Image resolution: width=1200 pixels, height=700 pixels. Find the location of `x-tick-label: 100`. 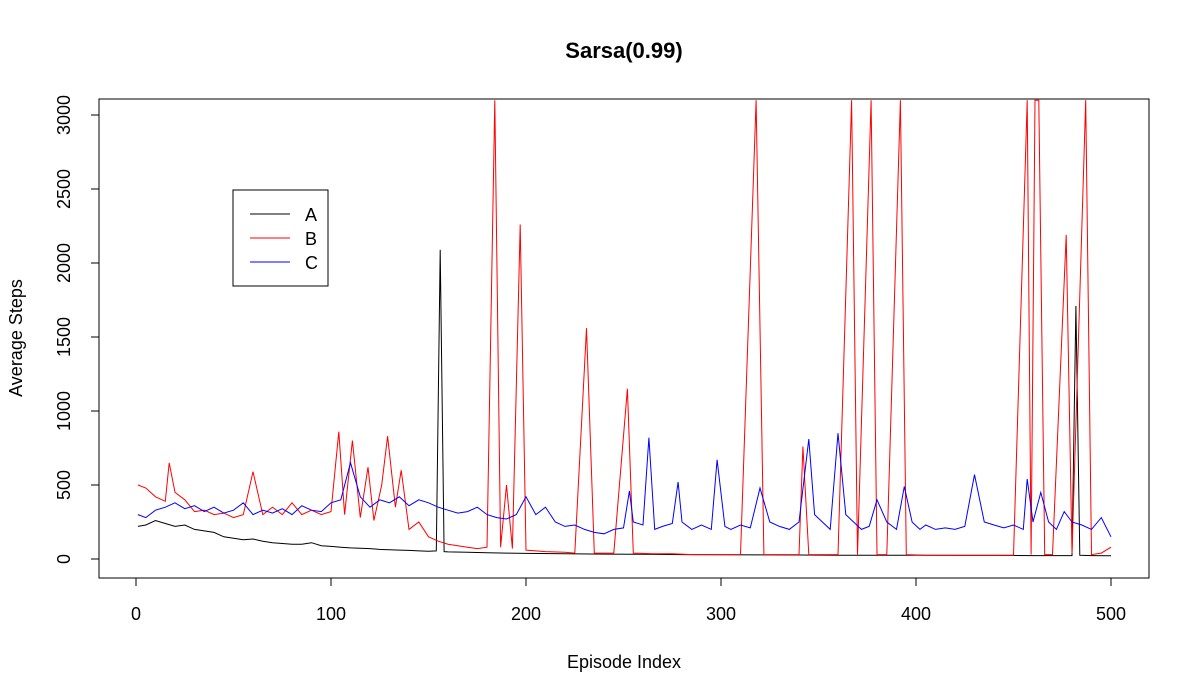

x-tick-label: 100 is located at coordinates (331, 614).